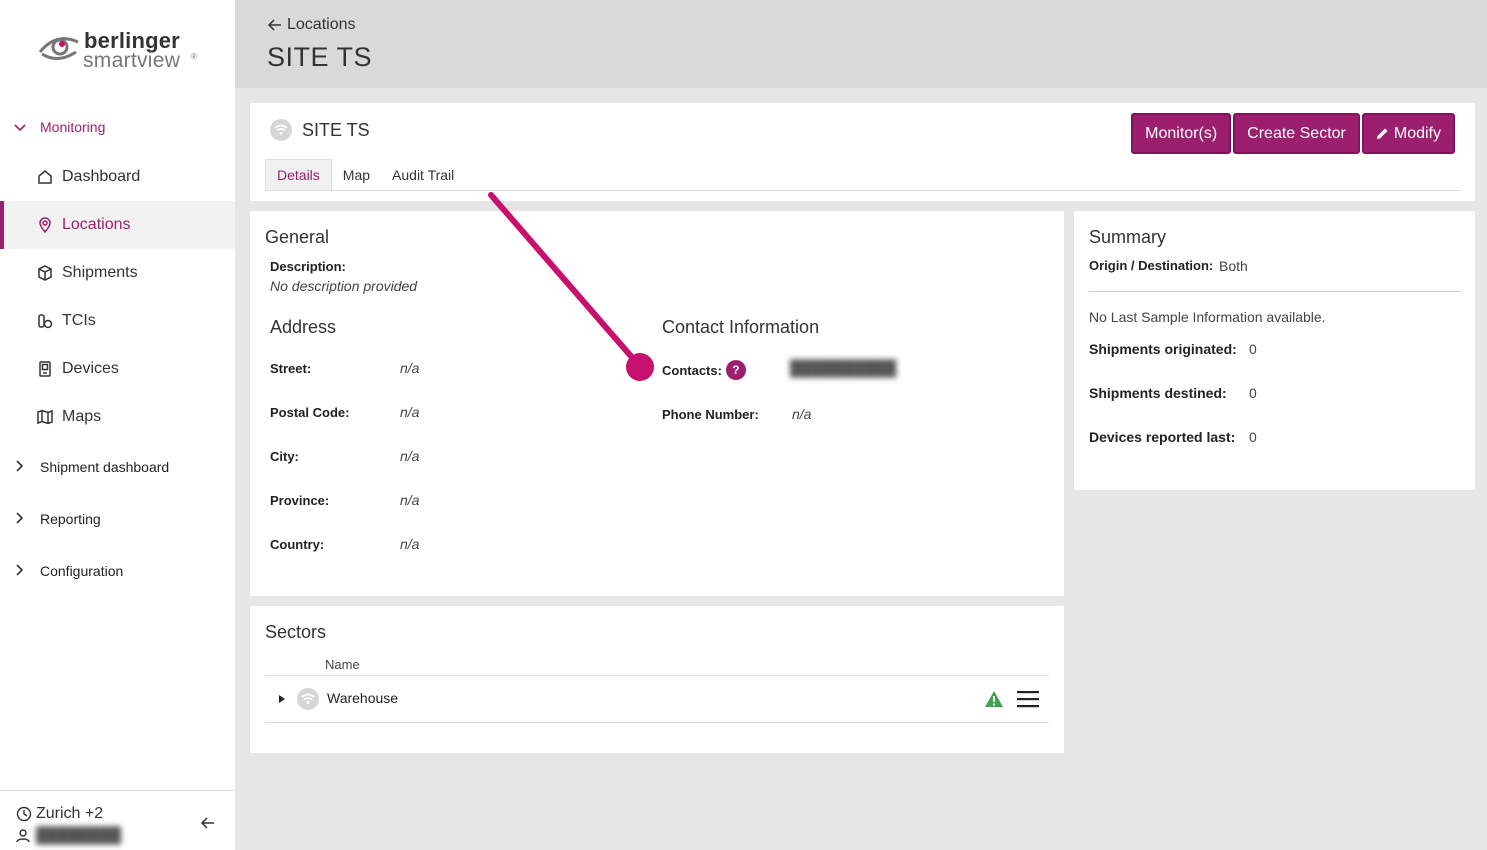 The image size is (1487, 850). What do you see at coordinates (1162, 437) in the screenshot?
I see `devices-reported-label: Devices reported last:` at bounding box center [1162, 437].